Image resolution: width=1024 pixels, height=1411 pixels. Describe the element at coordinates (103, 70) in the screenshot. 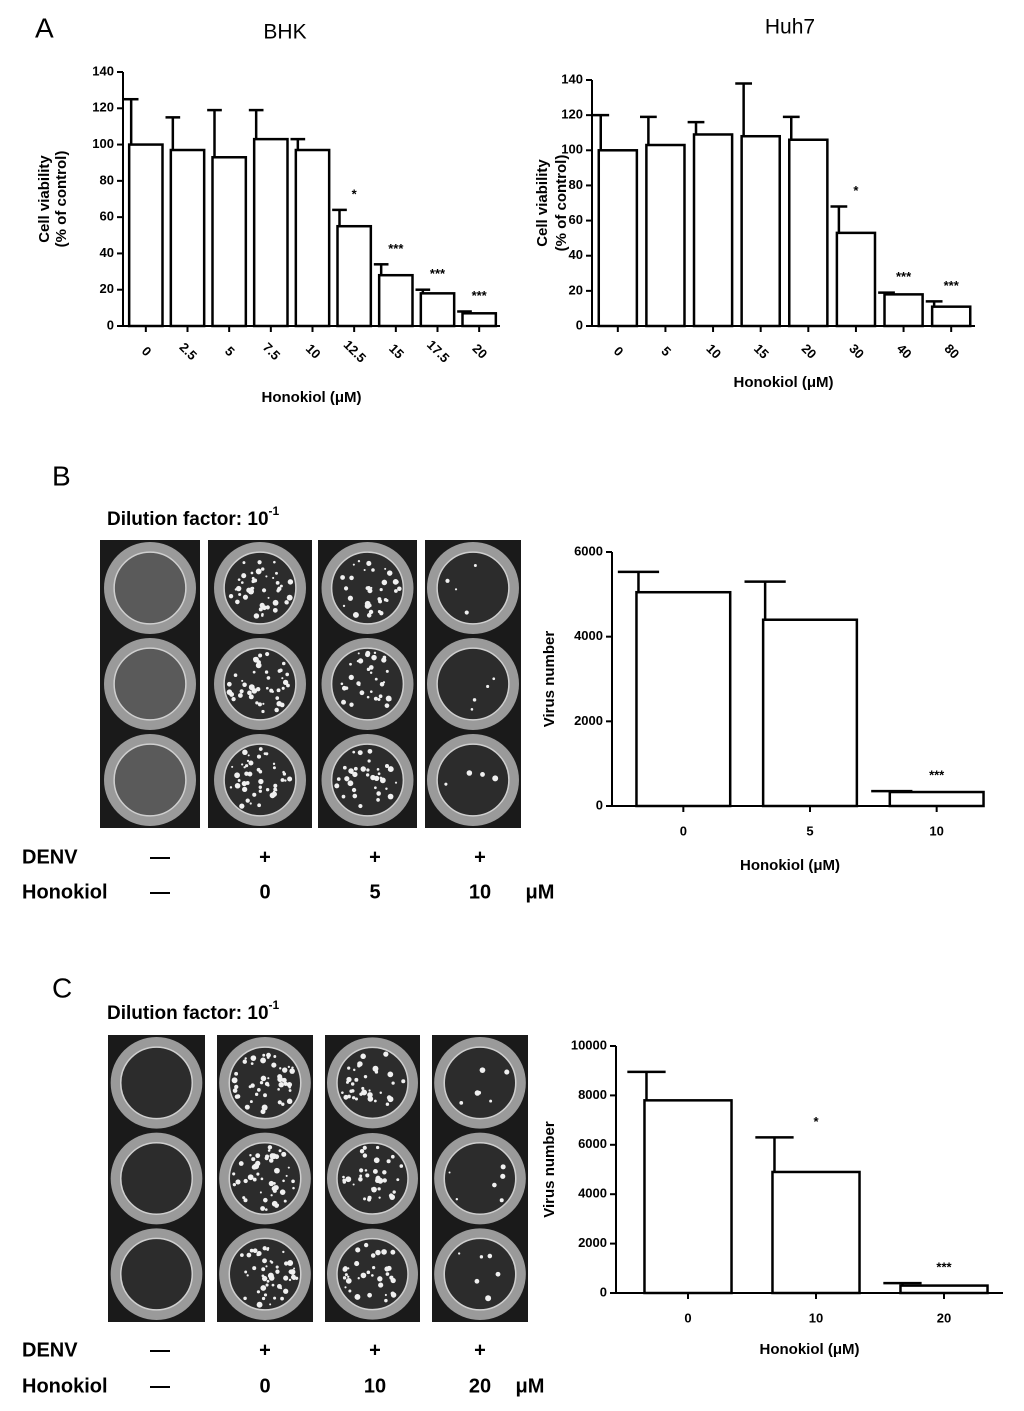

I see `y-tick-label: 140` at that location.